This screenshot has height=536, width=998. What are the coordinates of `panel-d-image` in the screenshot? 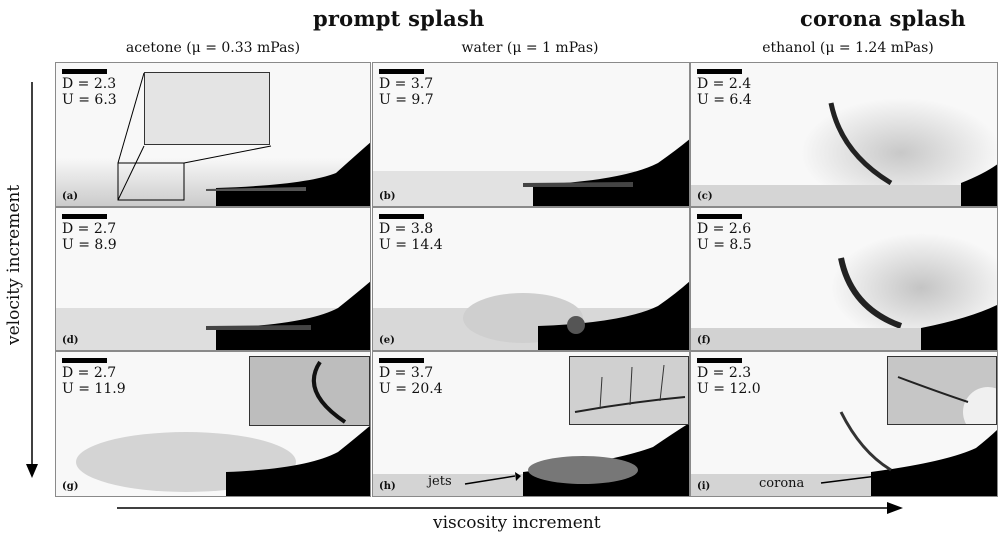 It's located at (213, 315).